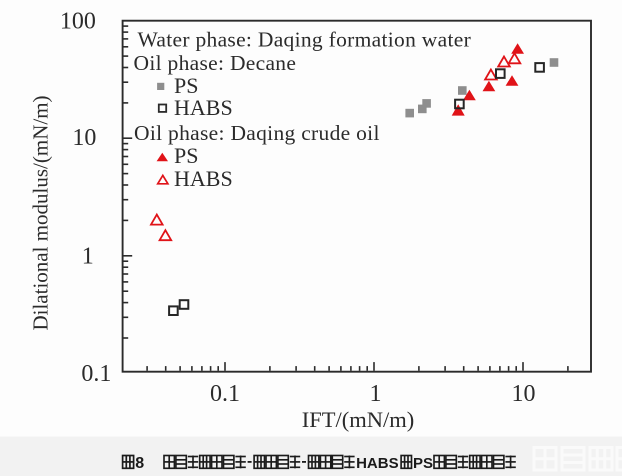 The width and height of the screenshot is (622, 476). What do you see at coordinates (41, 212) in the screenshot?
I see `svg-text: Dilational modulus/(mN/m)` at bounding box center [41, 212].